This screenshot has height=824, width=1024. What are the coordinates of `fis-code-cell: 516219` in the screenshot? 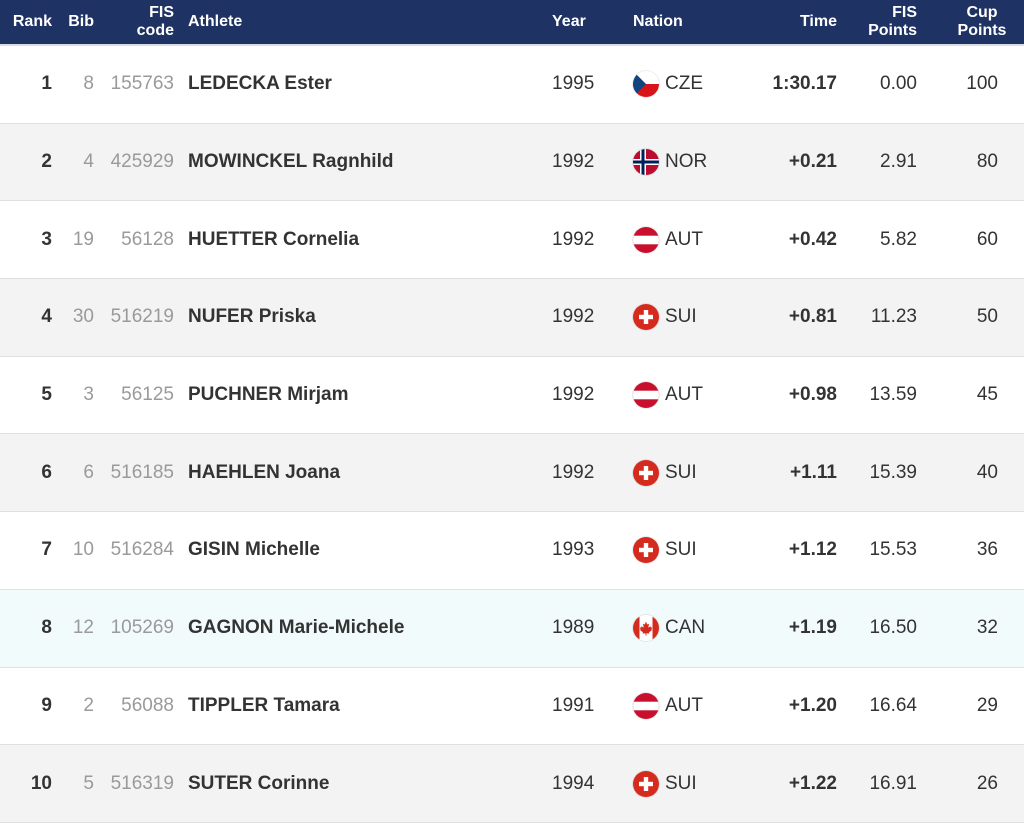 It's located at (142, 317).